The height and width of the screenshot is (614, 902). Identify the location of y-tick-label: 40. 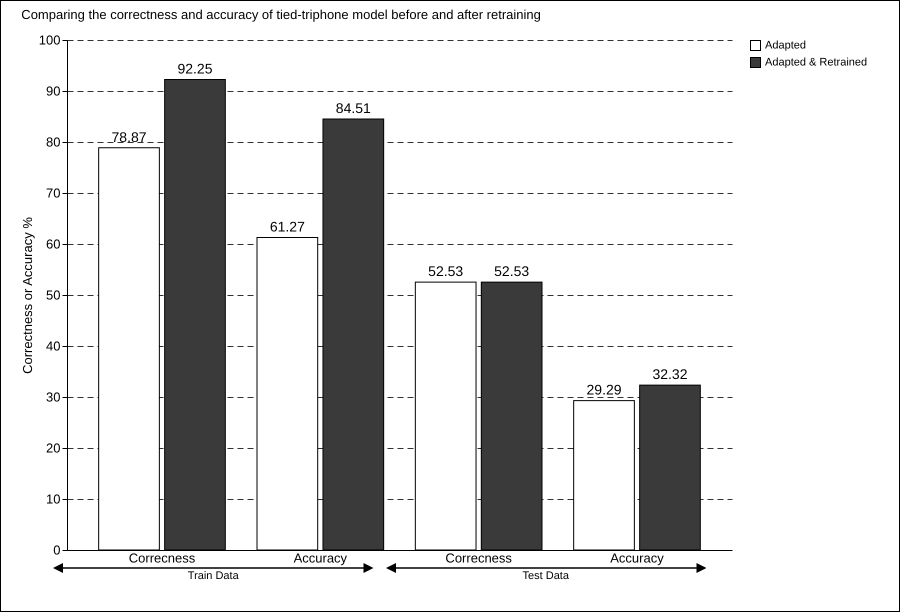
(53, 346).